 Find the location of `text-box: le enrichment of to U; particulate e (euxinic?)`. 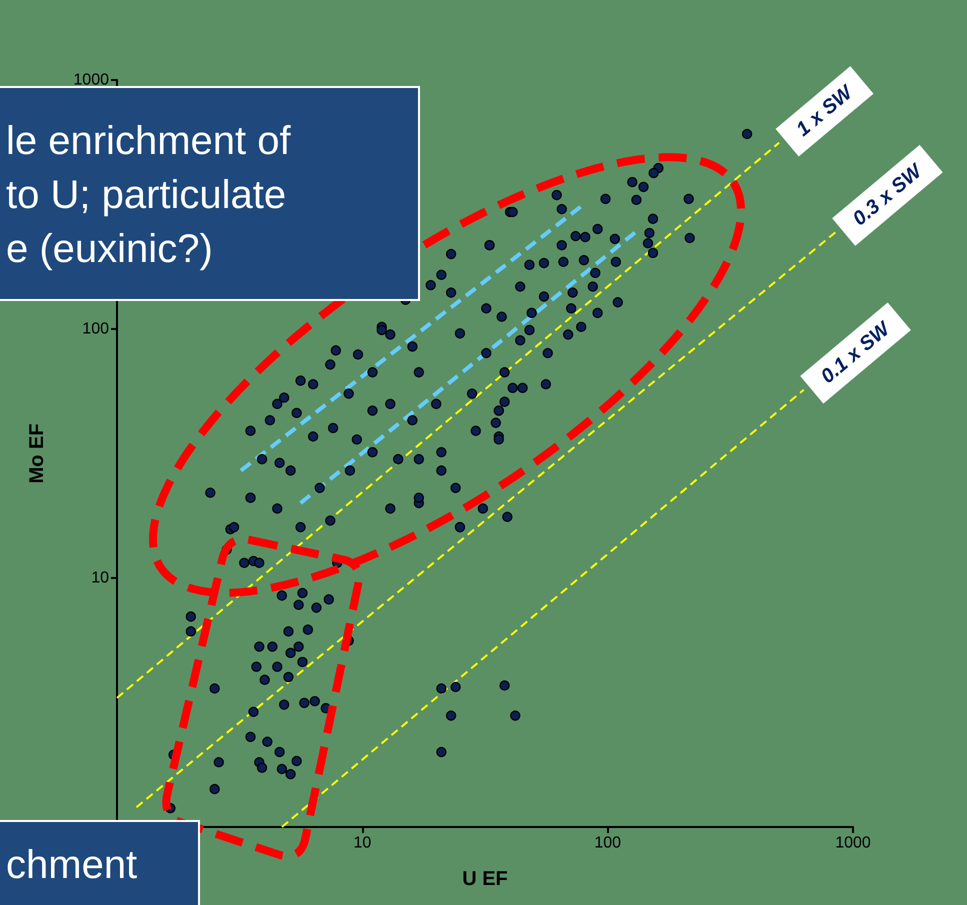

text-box: le enrichment of to U; particulate e (euxinic?) is located at coordinates (210, 193).